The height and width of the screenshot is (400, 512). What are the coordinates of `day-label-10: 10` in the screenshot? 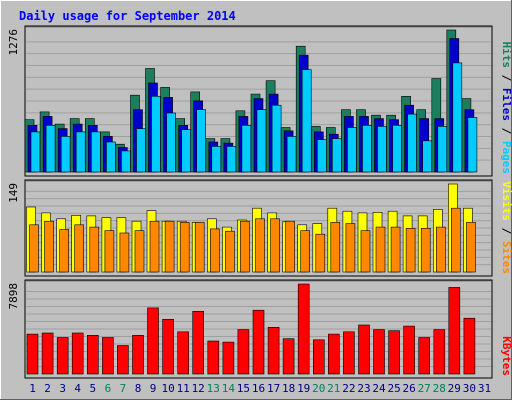 It's located at (167, 388).